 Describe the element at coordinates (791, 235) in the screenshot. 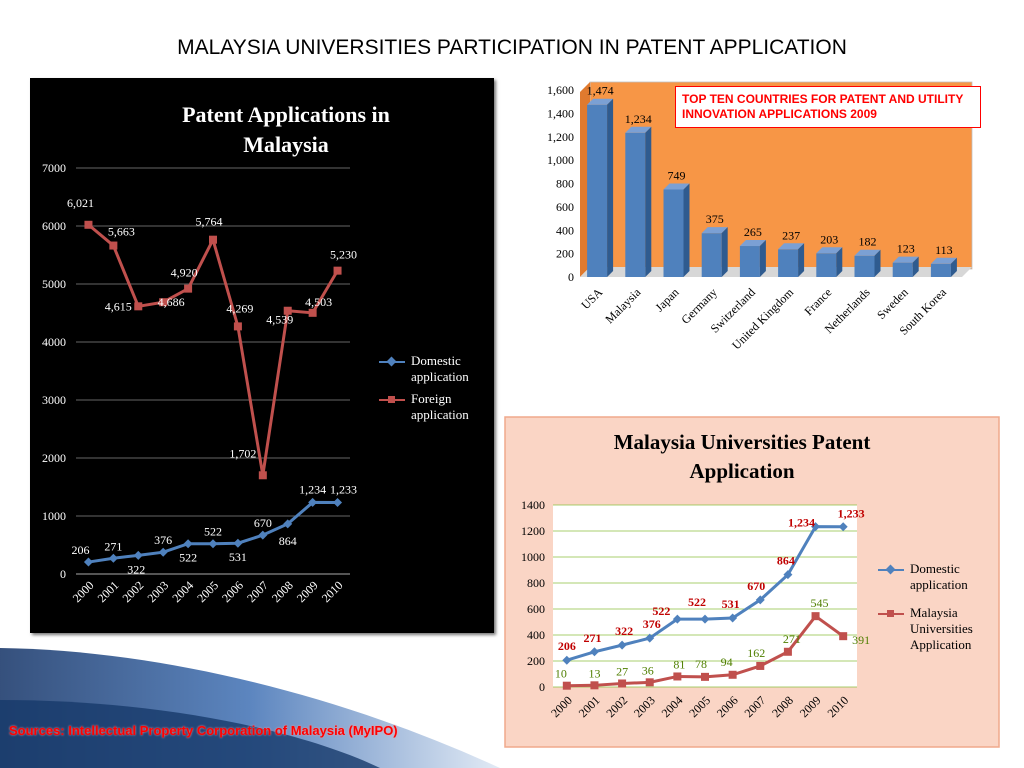

I see `data-label: 237` at that location.